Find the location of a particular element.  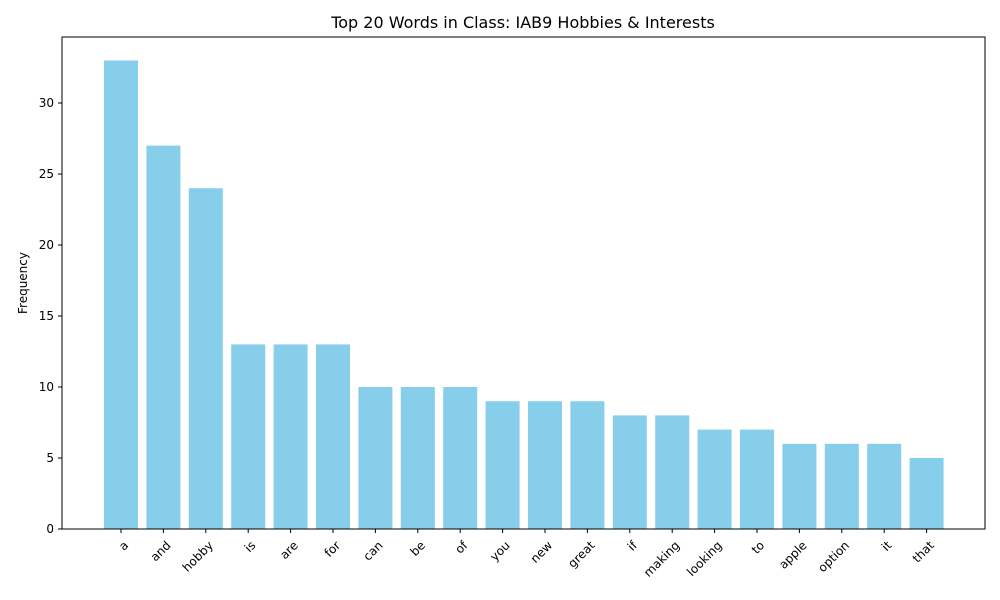

y-tick-label: 20 is located at coordinates (46, 245).